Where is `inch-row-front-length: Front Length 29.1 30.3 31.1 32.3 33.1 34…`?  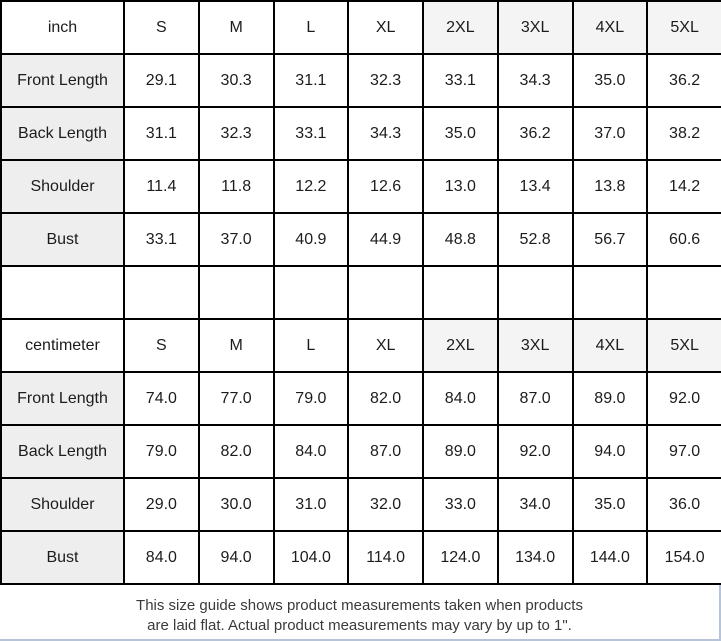 inch-row-front-length: Front Length 29.1 30.3 31.1 32.3 33.1 34… is located at coordinates (360, 80).